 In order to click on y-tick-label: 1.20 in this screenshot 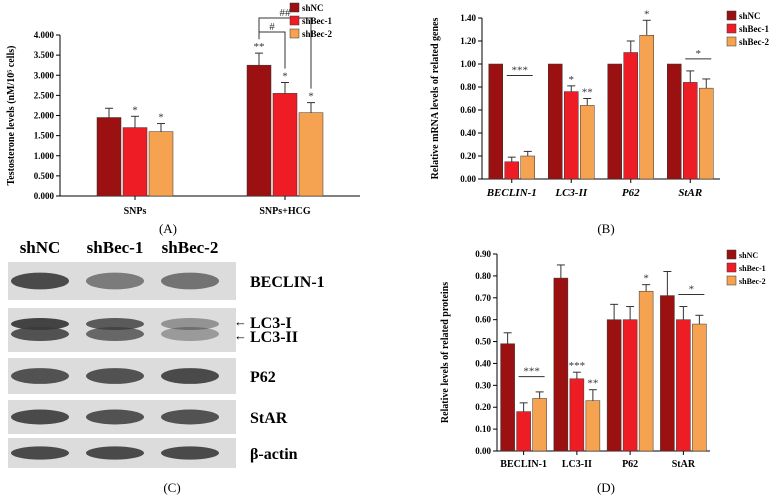, I will do `click(468, 41)`.